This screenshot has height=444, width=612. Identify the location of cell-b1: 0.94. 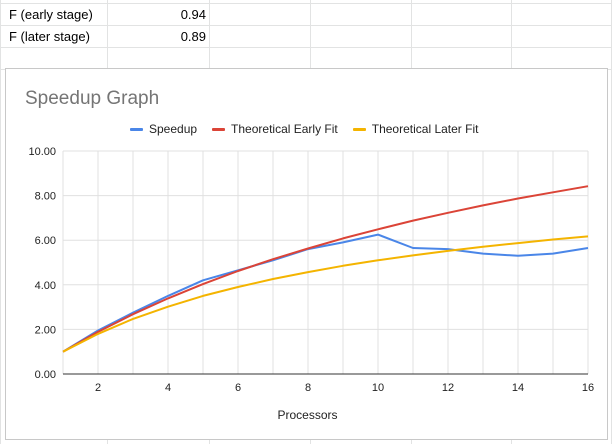
(193, 14).